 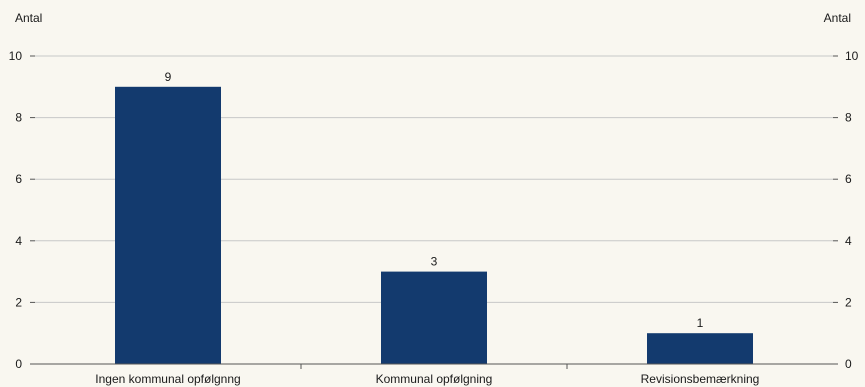 I want to click on y-tick-label-left: 0, so click(x=18, y=364).